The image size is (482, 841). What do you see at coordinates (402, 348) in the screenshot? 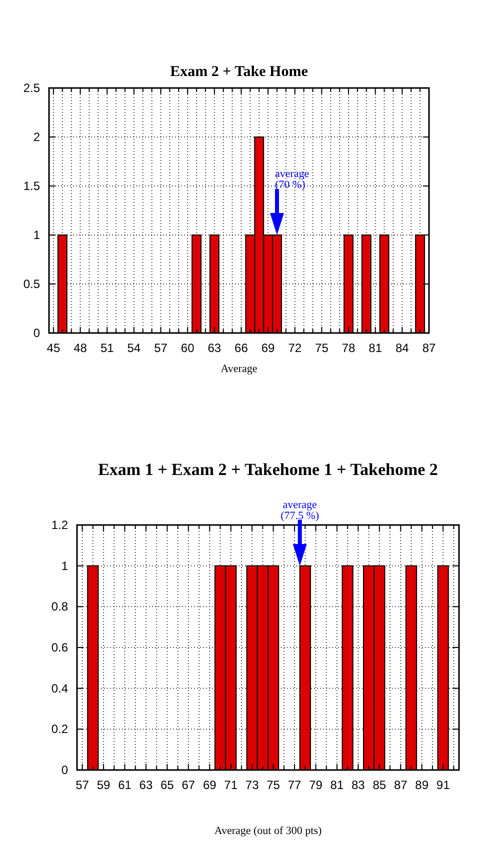
I see `x-tick-label: 84` at bounding box center [402, 348].